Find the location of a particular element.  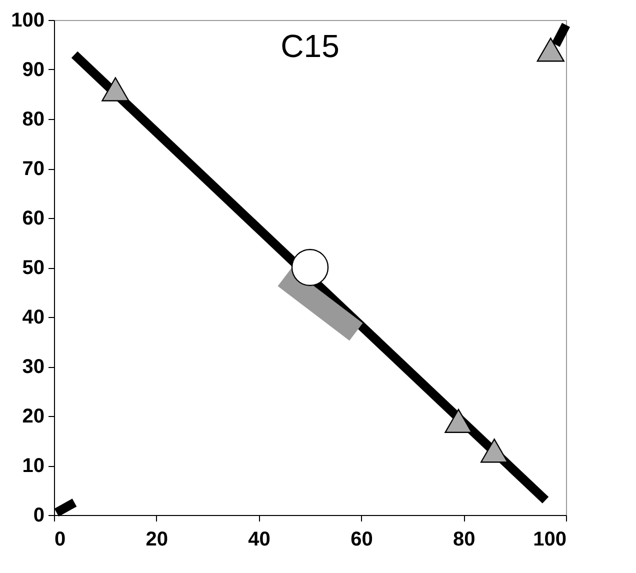

x-tick-label: 20 is located at coordinates (157, 539).